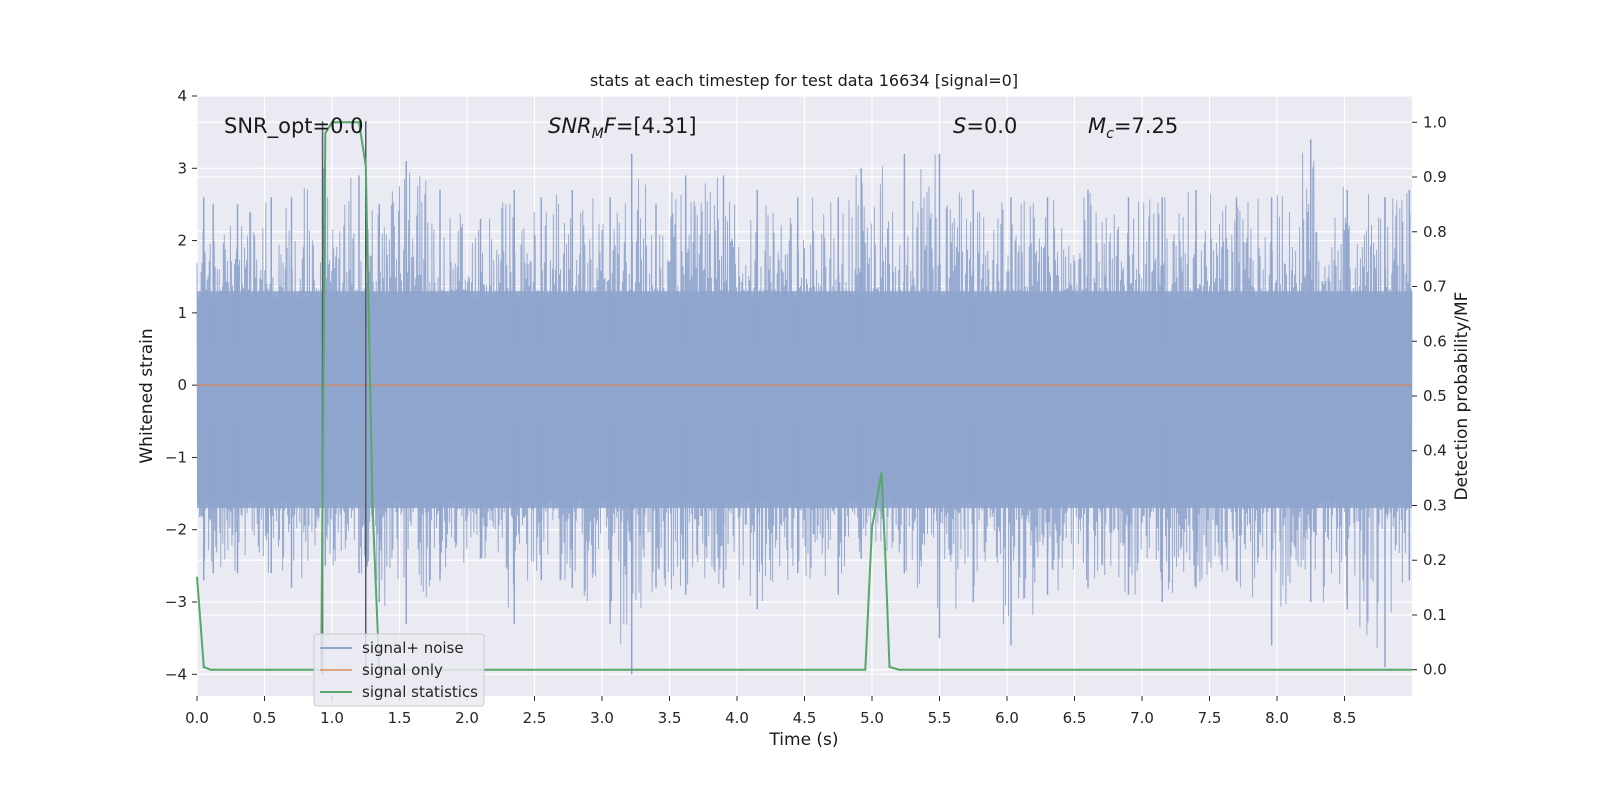 The height and width of the screenshot is (800, 1600). What do you see at coordinates (1435, 451) in the screenshot?
I see `y2-tick-label: 0.4` at bounding box center [1435, 451].